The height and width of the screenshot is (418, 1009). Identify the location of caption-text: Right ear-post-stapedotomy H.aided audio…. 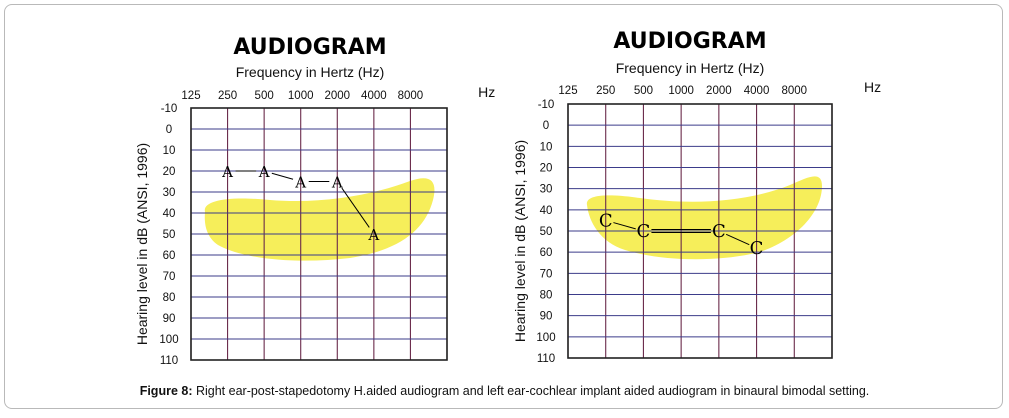
(531, 391).